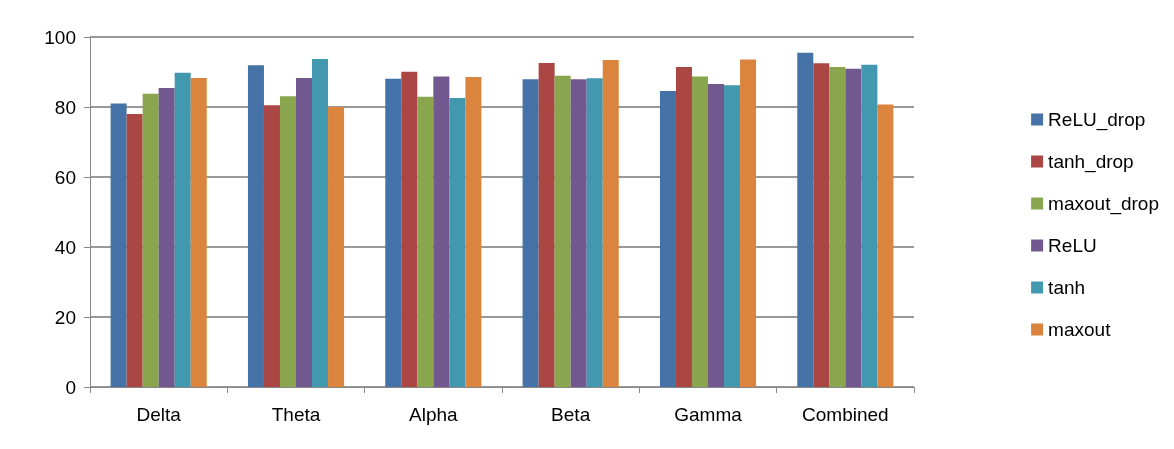  I want to click on x-tick-label: Theta, so click(296, 414).